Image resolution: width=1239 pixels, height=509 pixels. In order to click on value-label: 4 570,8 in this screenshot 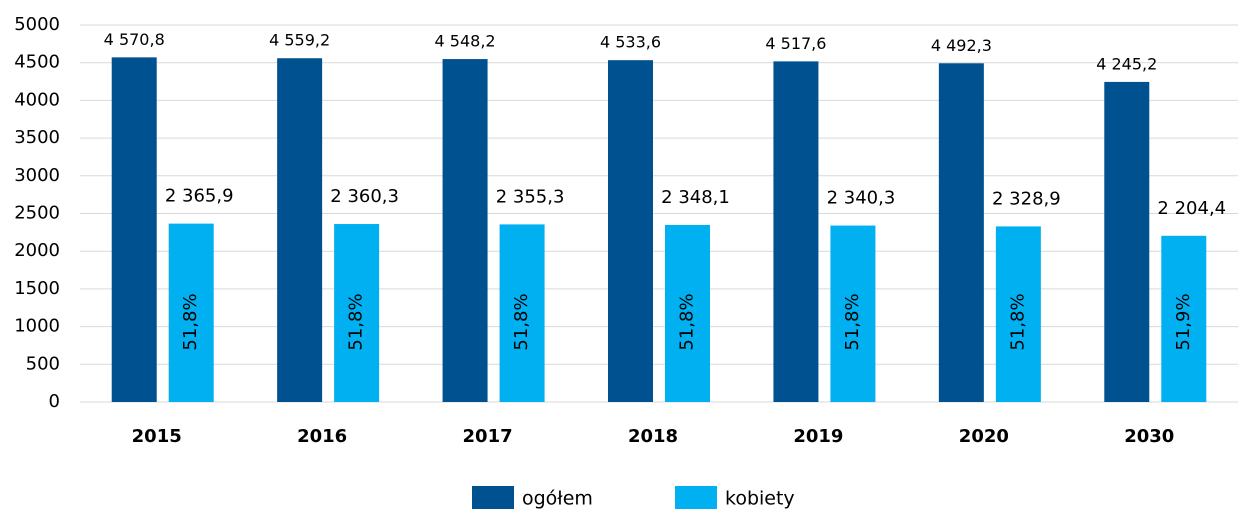, I will do `click(134, 39)`.